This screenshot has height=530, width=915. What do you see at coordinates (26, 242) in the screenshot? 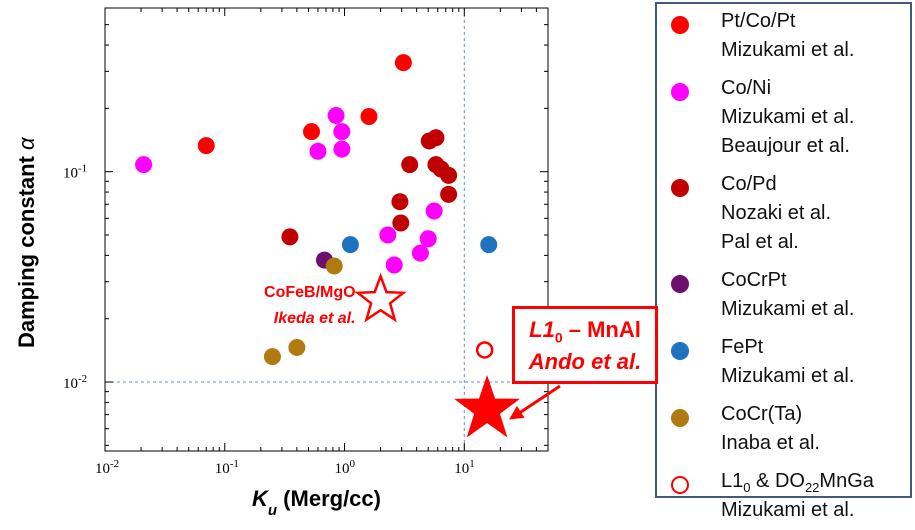
I see `y-axis-title: Damping constant α` at bounding box center [26, 242].